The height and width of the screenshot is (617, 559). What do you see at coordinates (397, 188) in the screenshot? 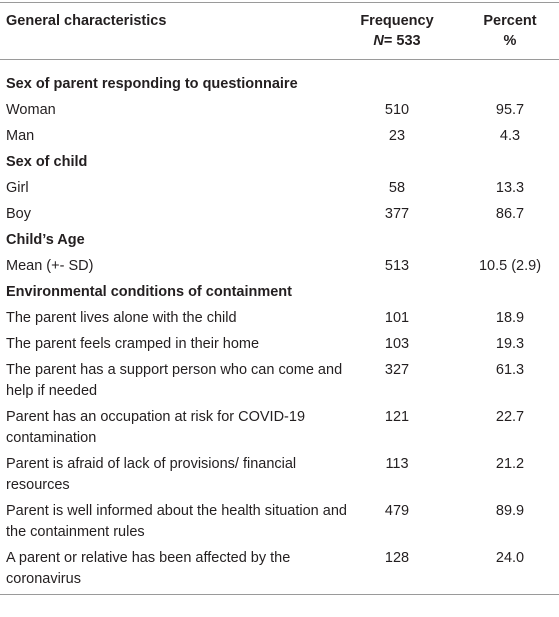
I see `frequency-cell: 58` at bounding box center [397, 188].